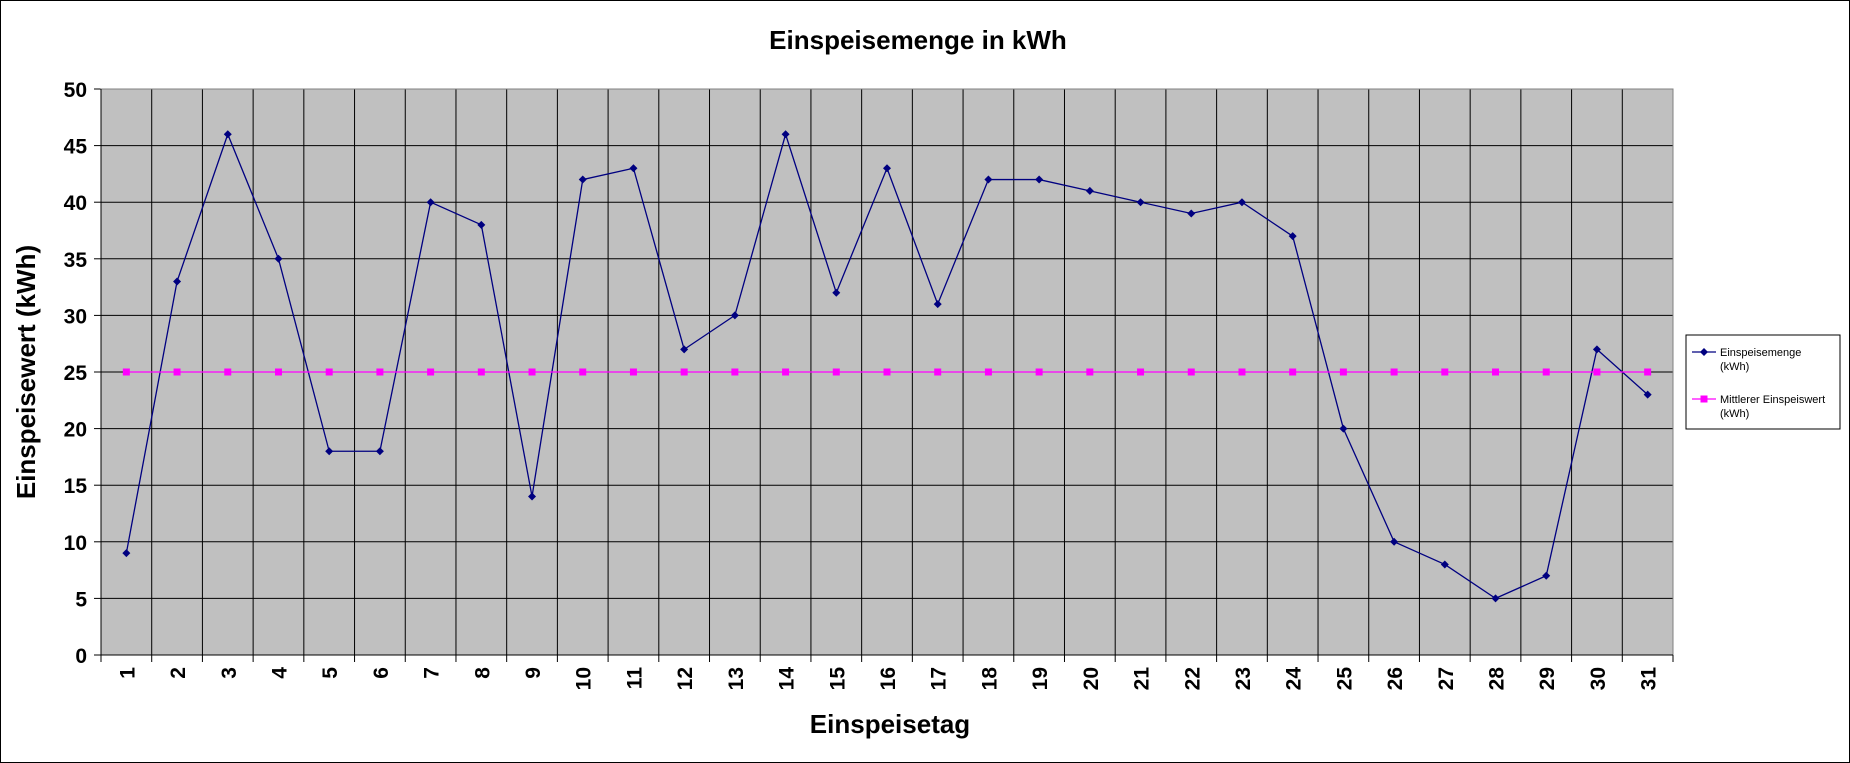 The height and width of the screenshot is (763, 1850). Describe the element at coordinates (1547, 678) in the screenshot. I see `x-tick-label: 29` at that location.